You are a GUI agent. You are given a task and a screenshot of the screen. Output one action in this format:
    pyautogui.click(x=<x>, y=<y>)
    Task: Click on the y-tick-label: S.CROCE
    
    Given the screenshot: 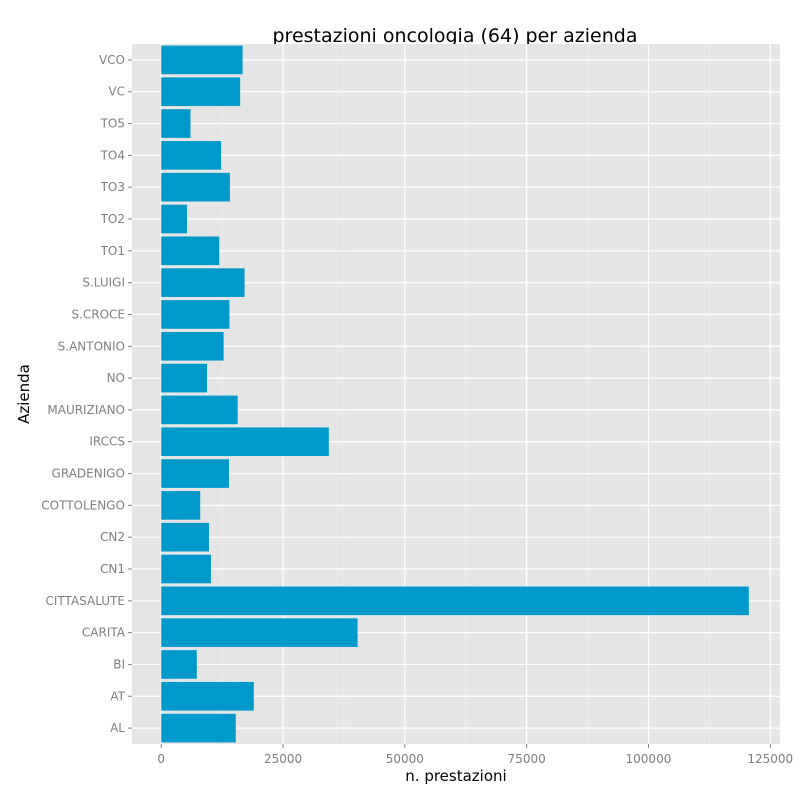 What is the action you would take?
    pyautogui.click(x=98, y=314)
    